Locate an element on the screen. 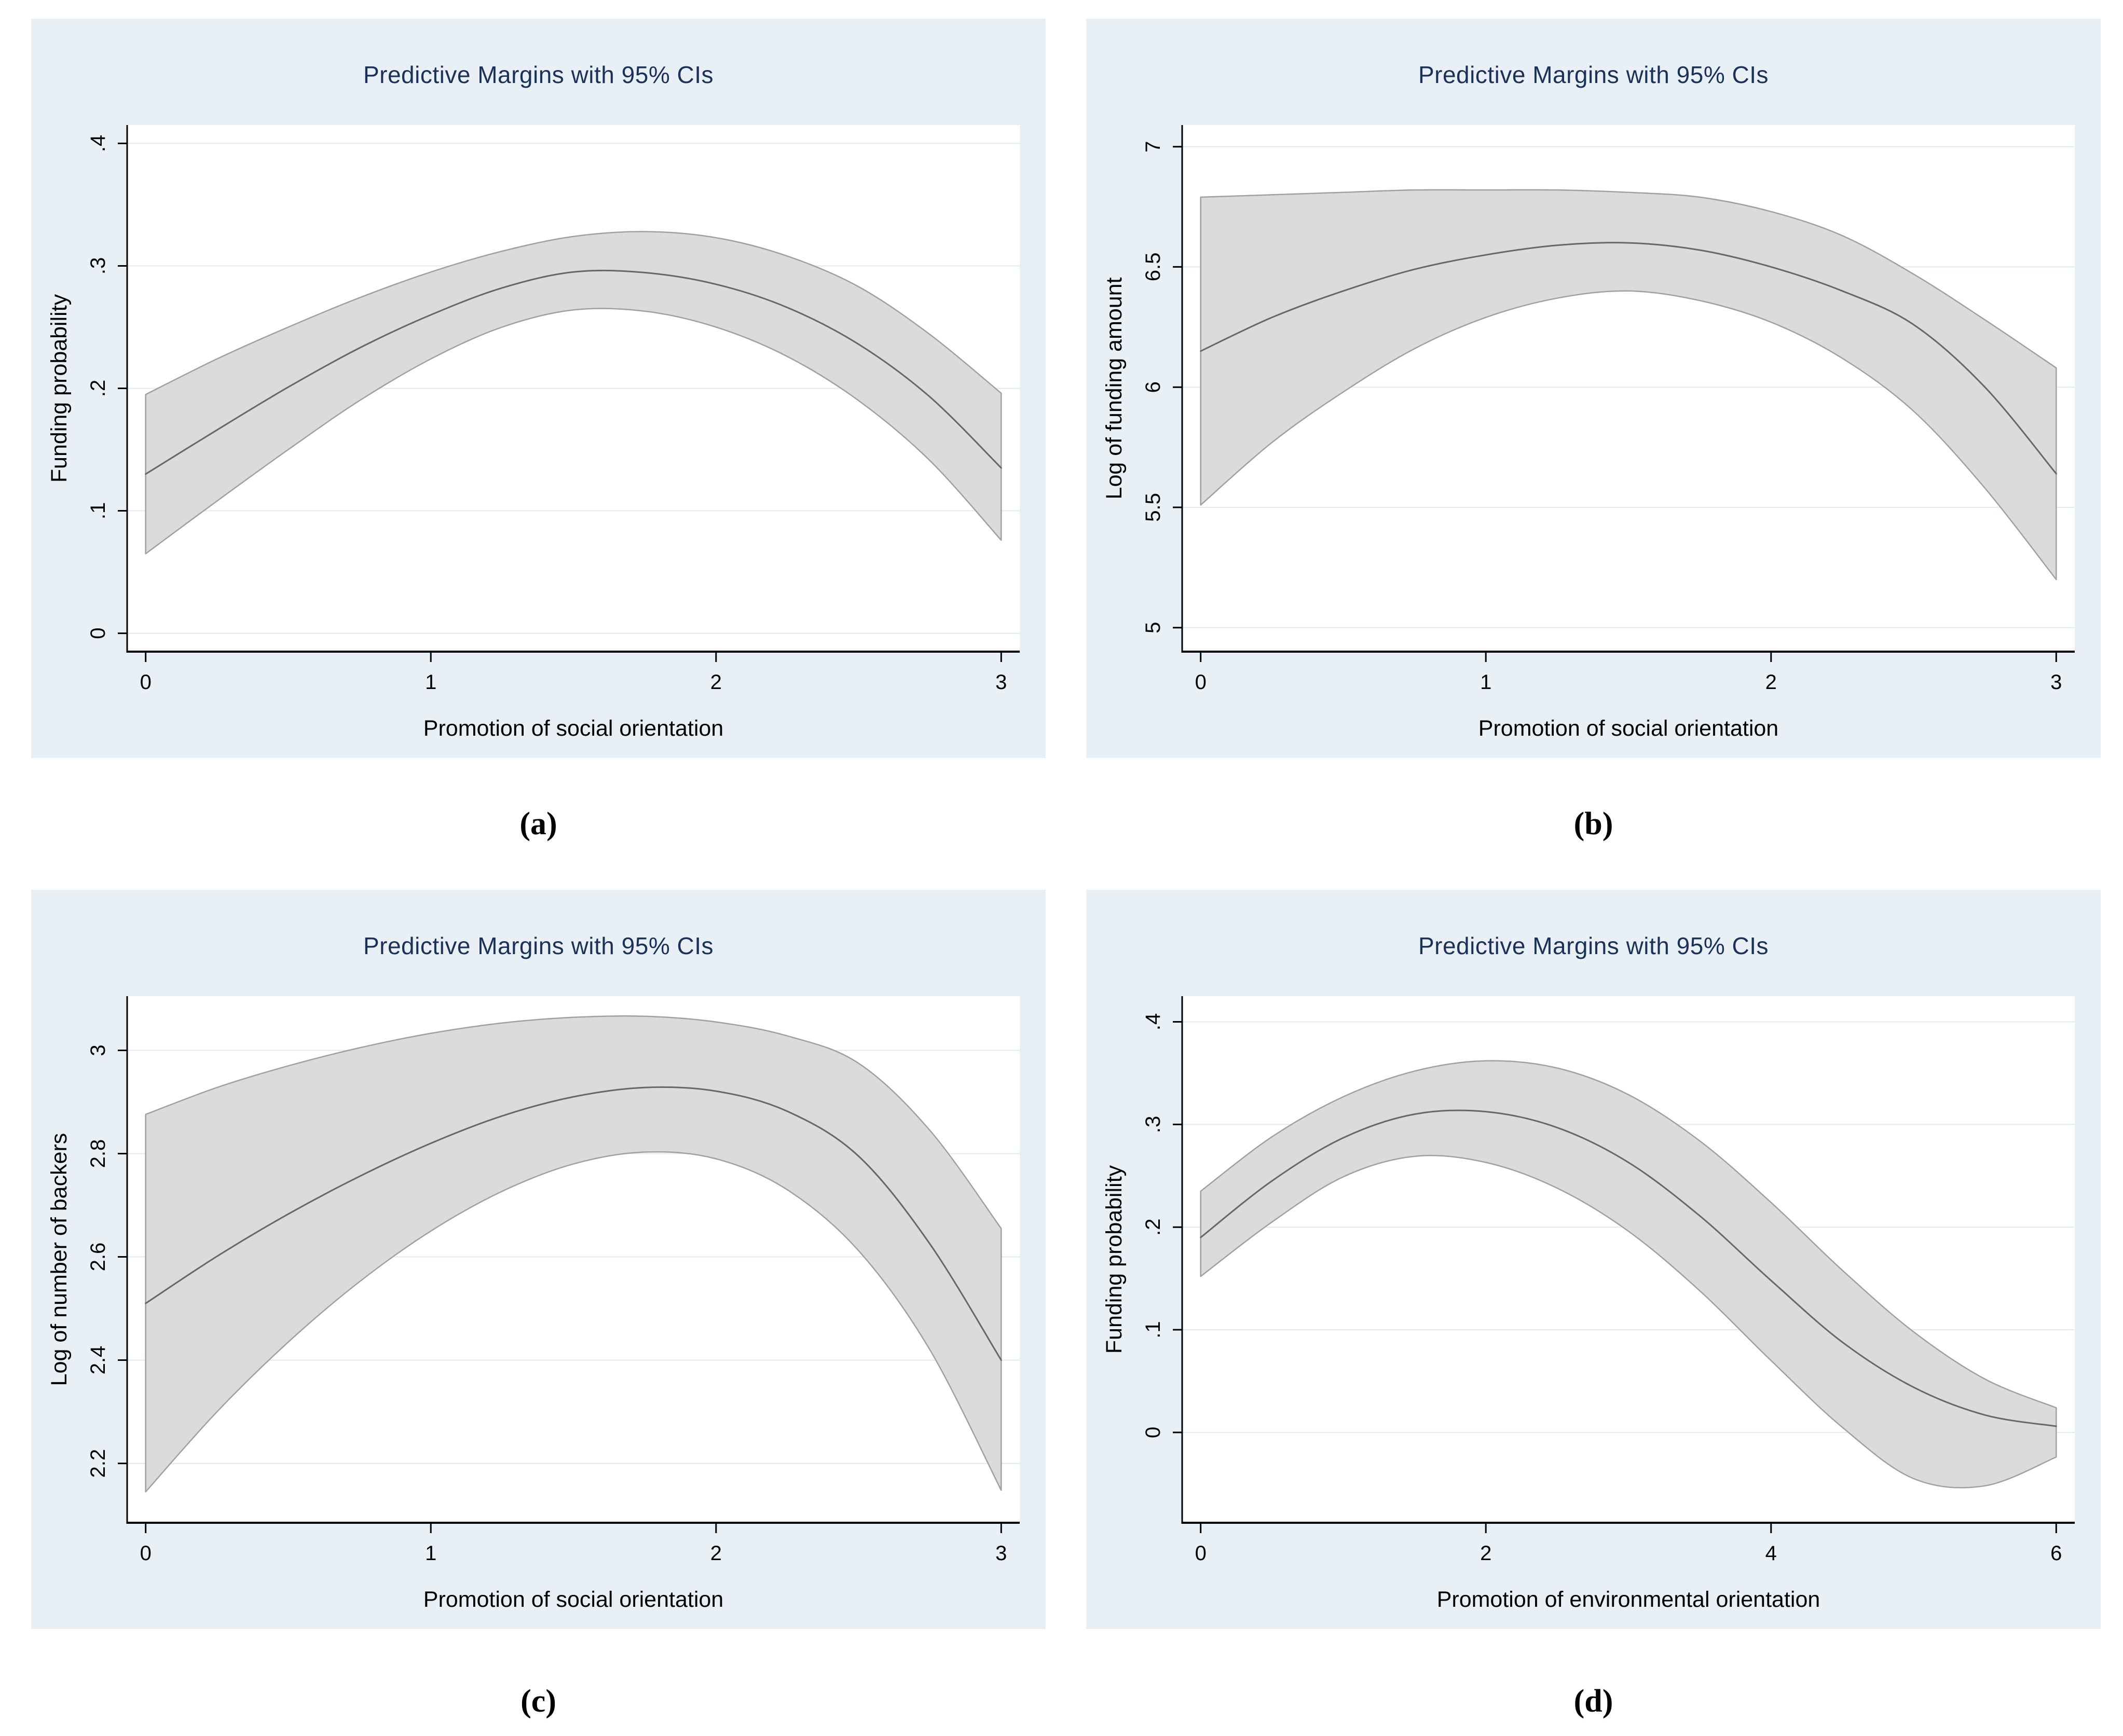  y-tick-label: 3 is located at coordinates (98, 1050).